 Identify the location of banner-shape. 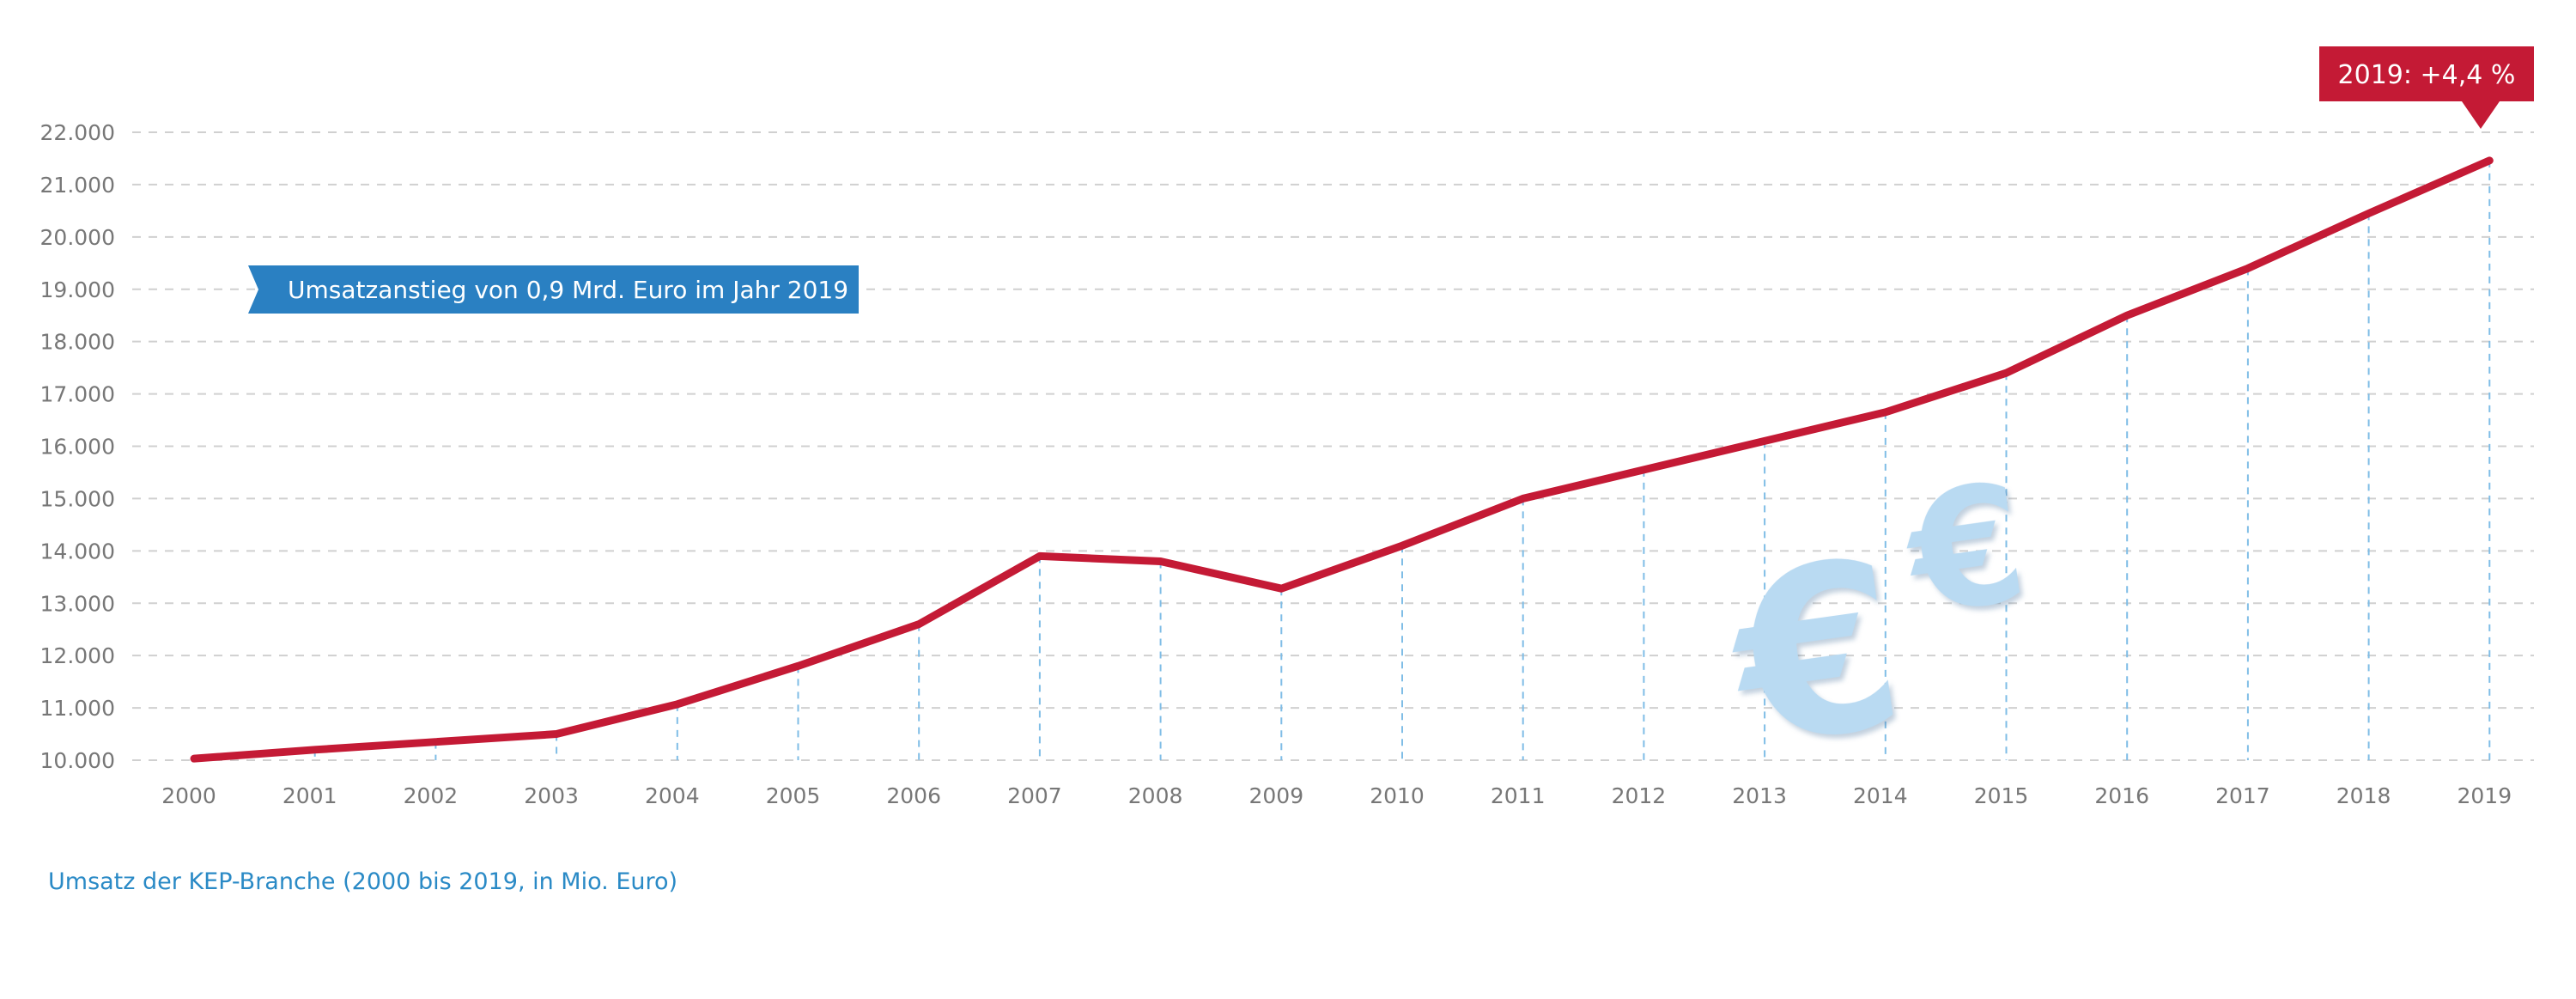
(554, 290).